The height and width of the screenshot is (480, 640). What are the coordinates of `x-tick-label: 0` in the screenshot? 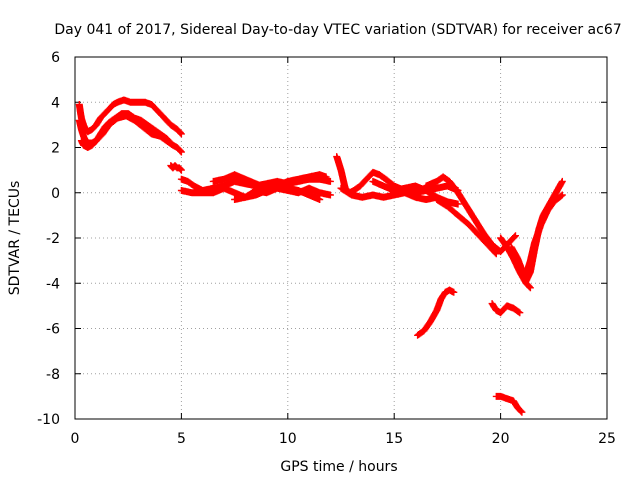 It's located at (75, 439).